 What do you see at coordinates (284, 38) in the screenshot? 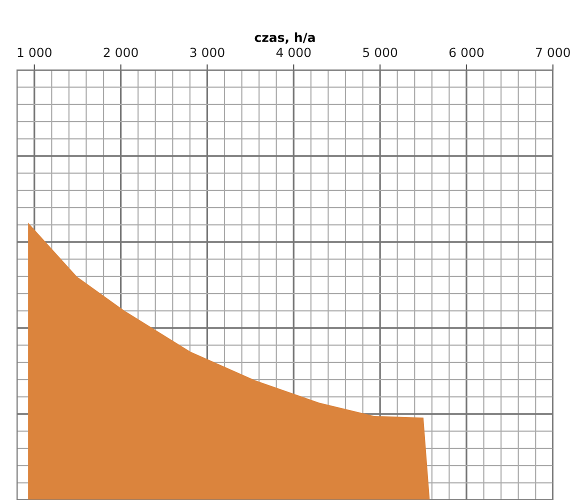
I see `x-axis-title: czas, h/a` at bounding box center [284, 38].